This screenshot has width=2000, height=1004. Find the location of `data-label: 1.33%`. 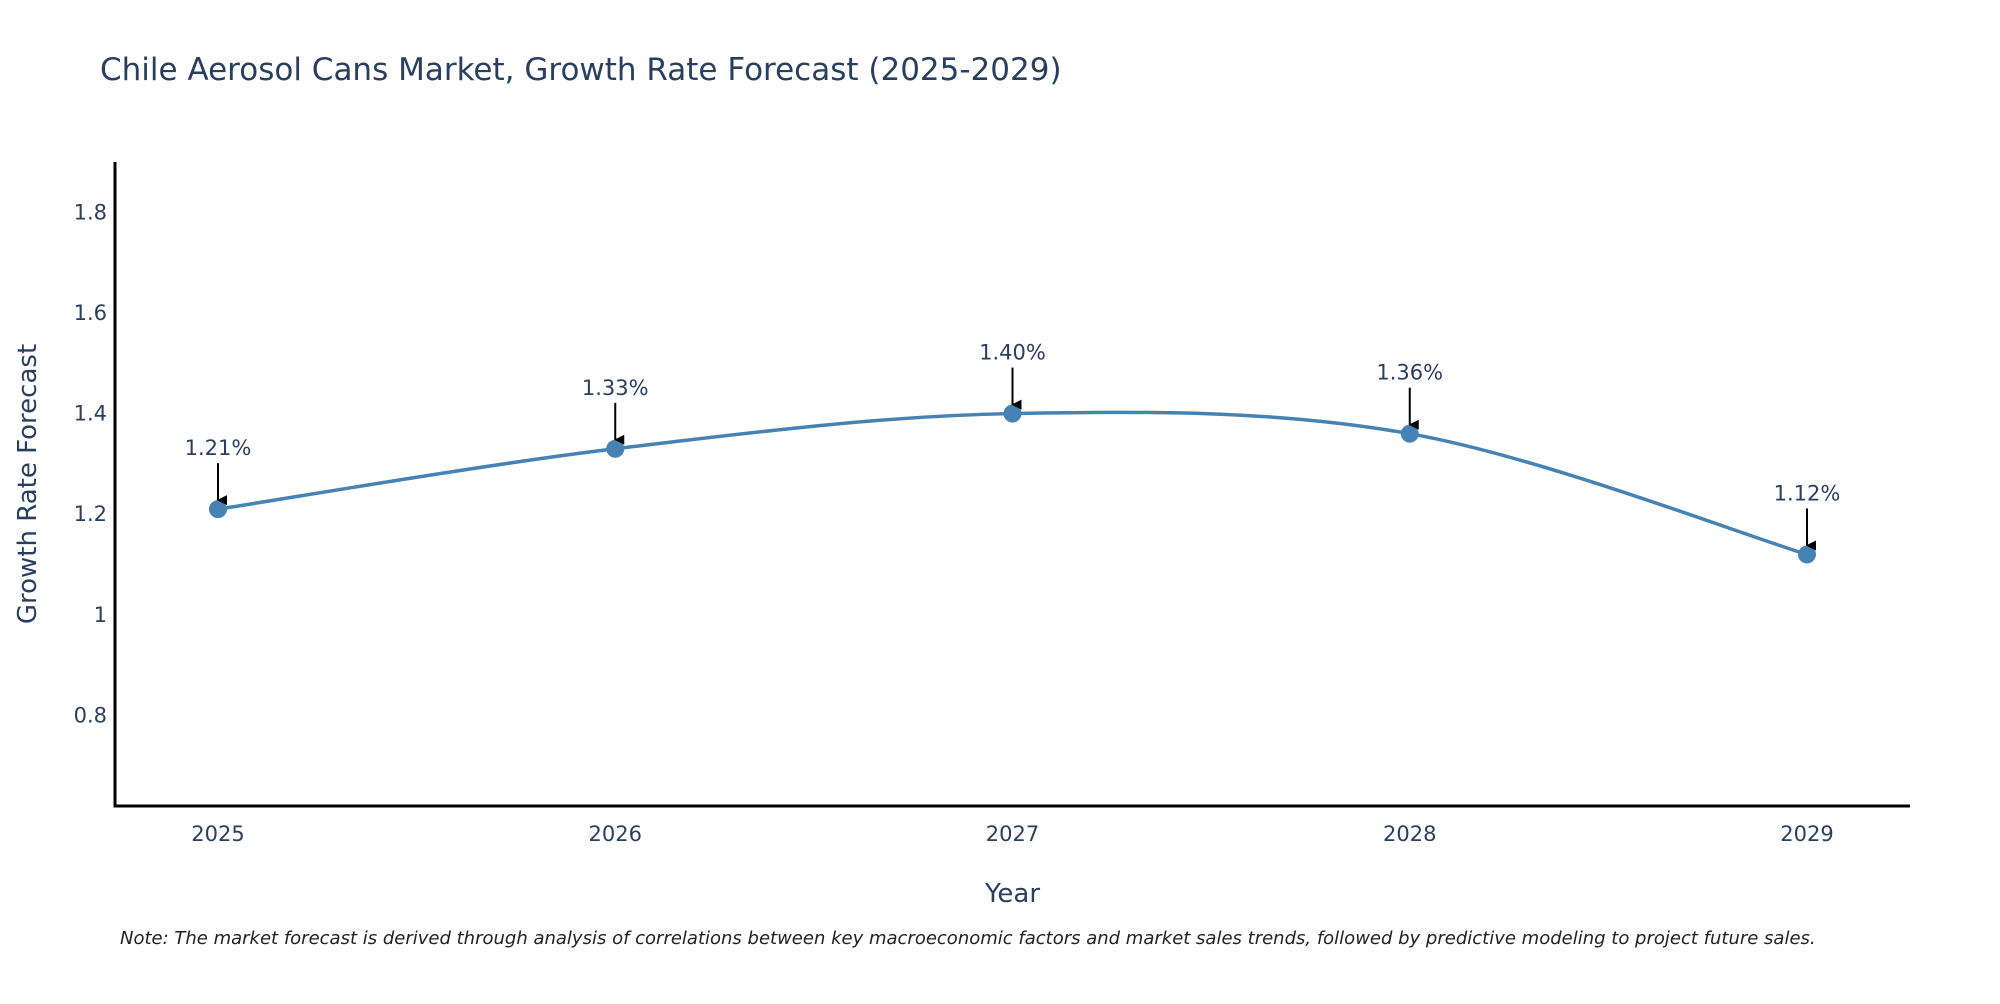

data-label: 1.33% is located at coordinates (615, 388).